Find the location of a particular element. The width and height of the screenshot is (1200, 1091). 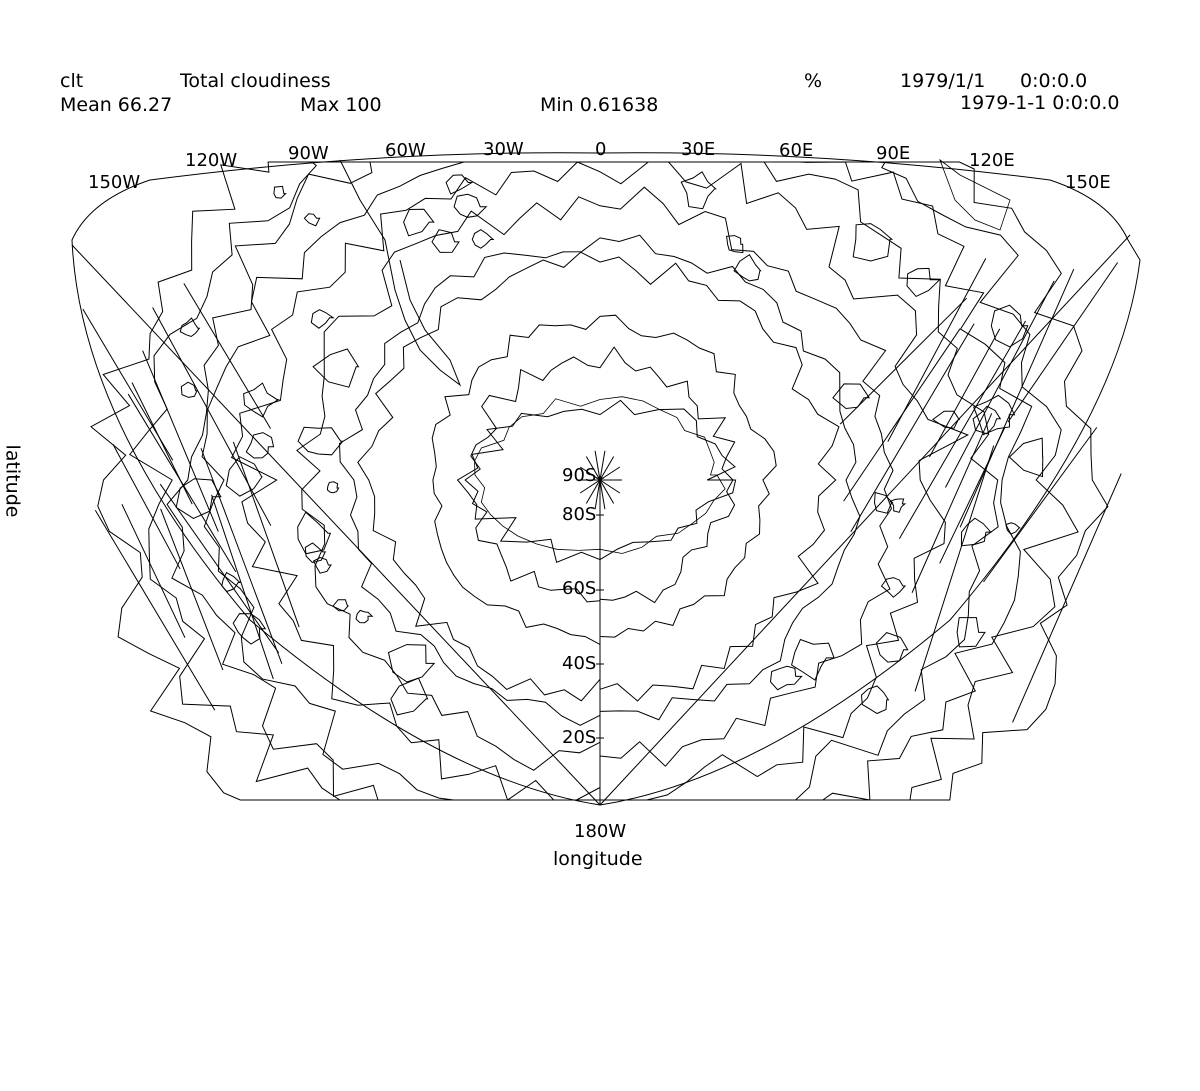

antarctica-coast is located at coordinates (600, 475).